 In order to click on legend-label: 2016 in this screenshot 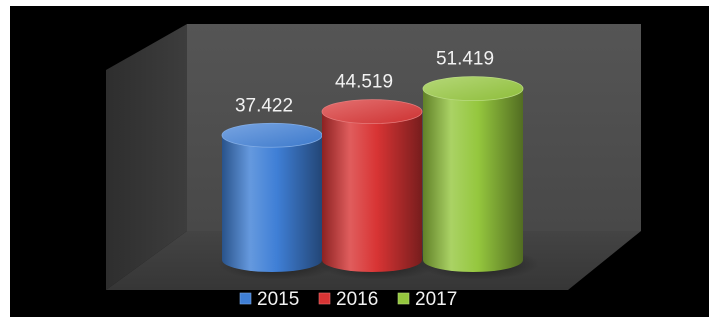, I will do `click(357, 299)`.